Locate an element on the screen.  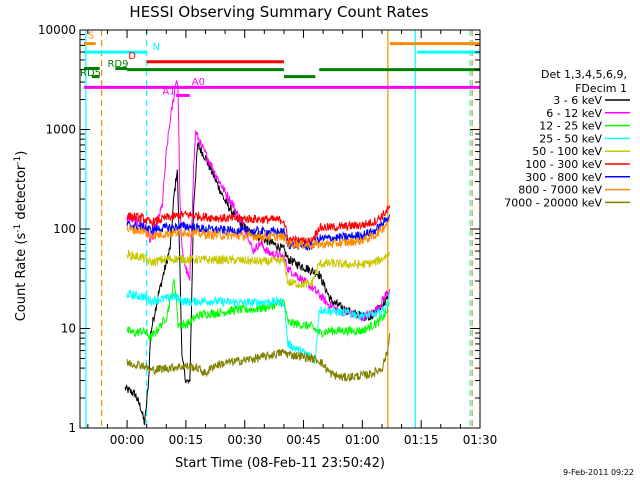
series-line-50-100-kev is located at coordinates (258, 269).